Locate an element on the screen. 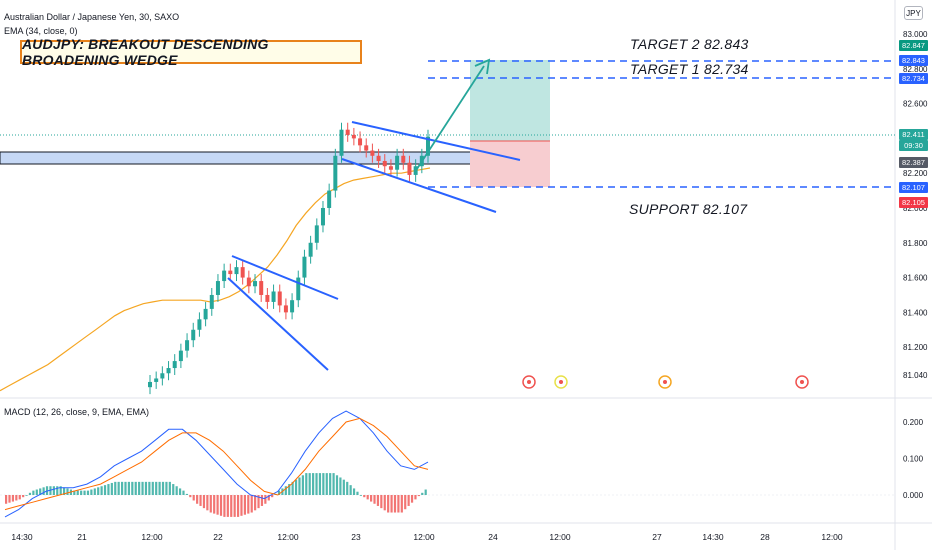 The width and height of the screenshot is (932, 550). position-profit-zone is located at coordinates (510, 100).